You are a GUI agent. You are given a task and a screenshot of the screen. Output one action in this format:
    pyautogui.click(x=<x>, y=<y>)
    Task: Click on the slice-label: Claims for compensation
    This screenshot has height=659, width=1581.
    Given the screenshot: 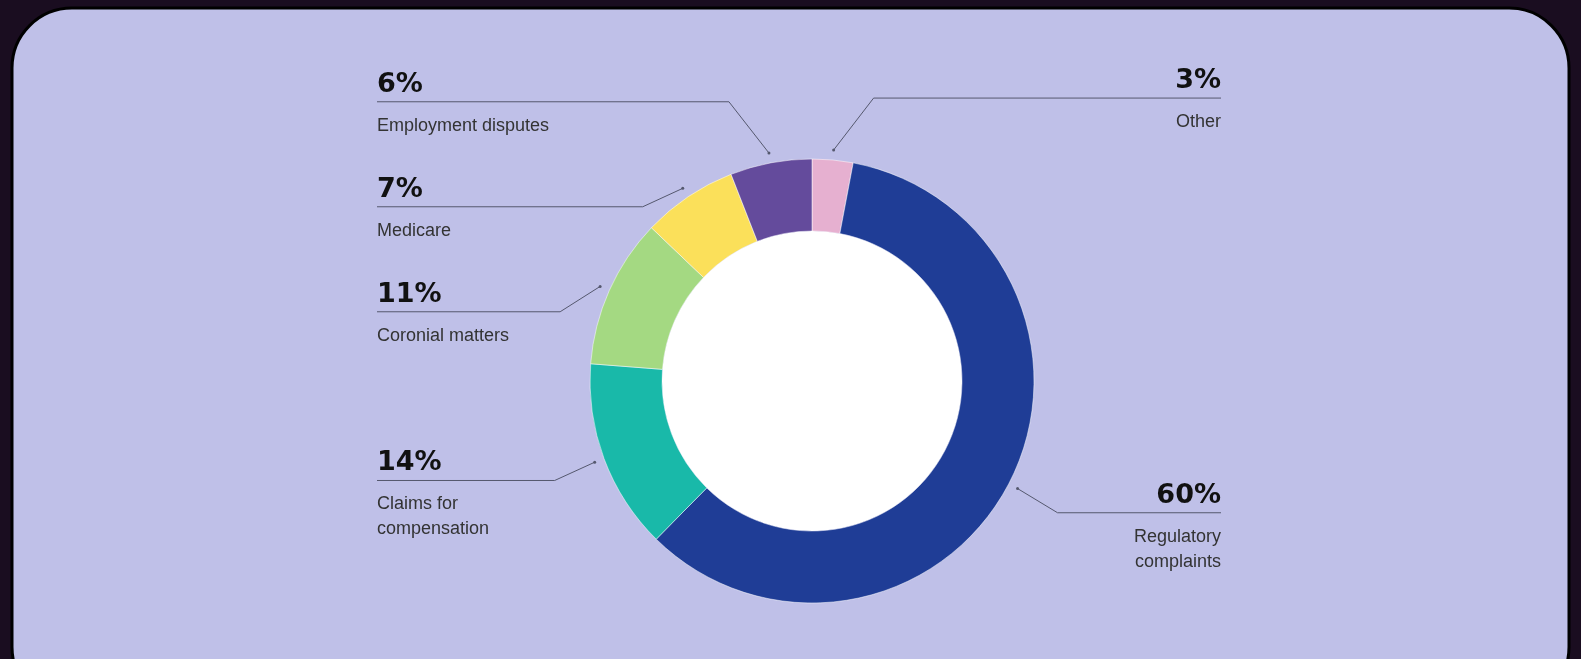 What is the action you would take?
    pyautogui.click(x=433, y=516)
    